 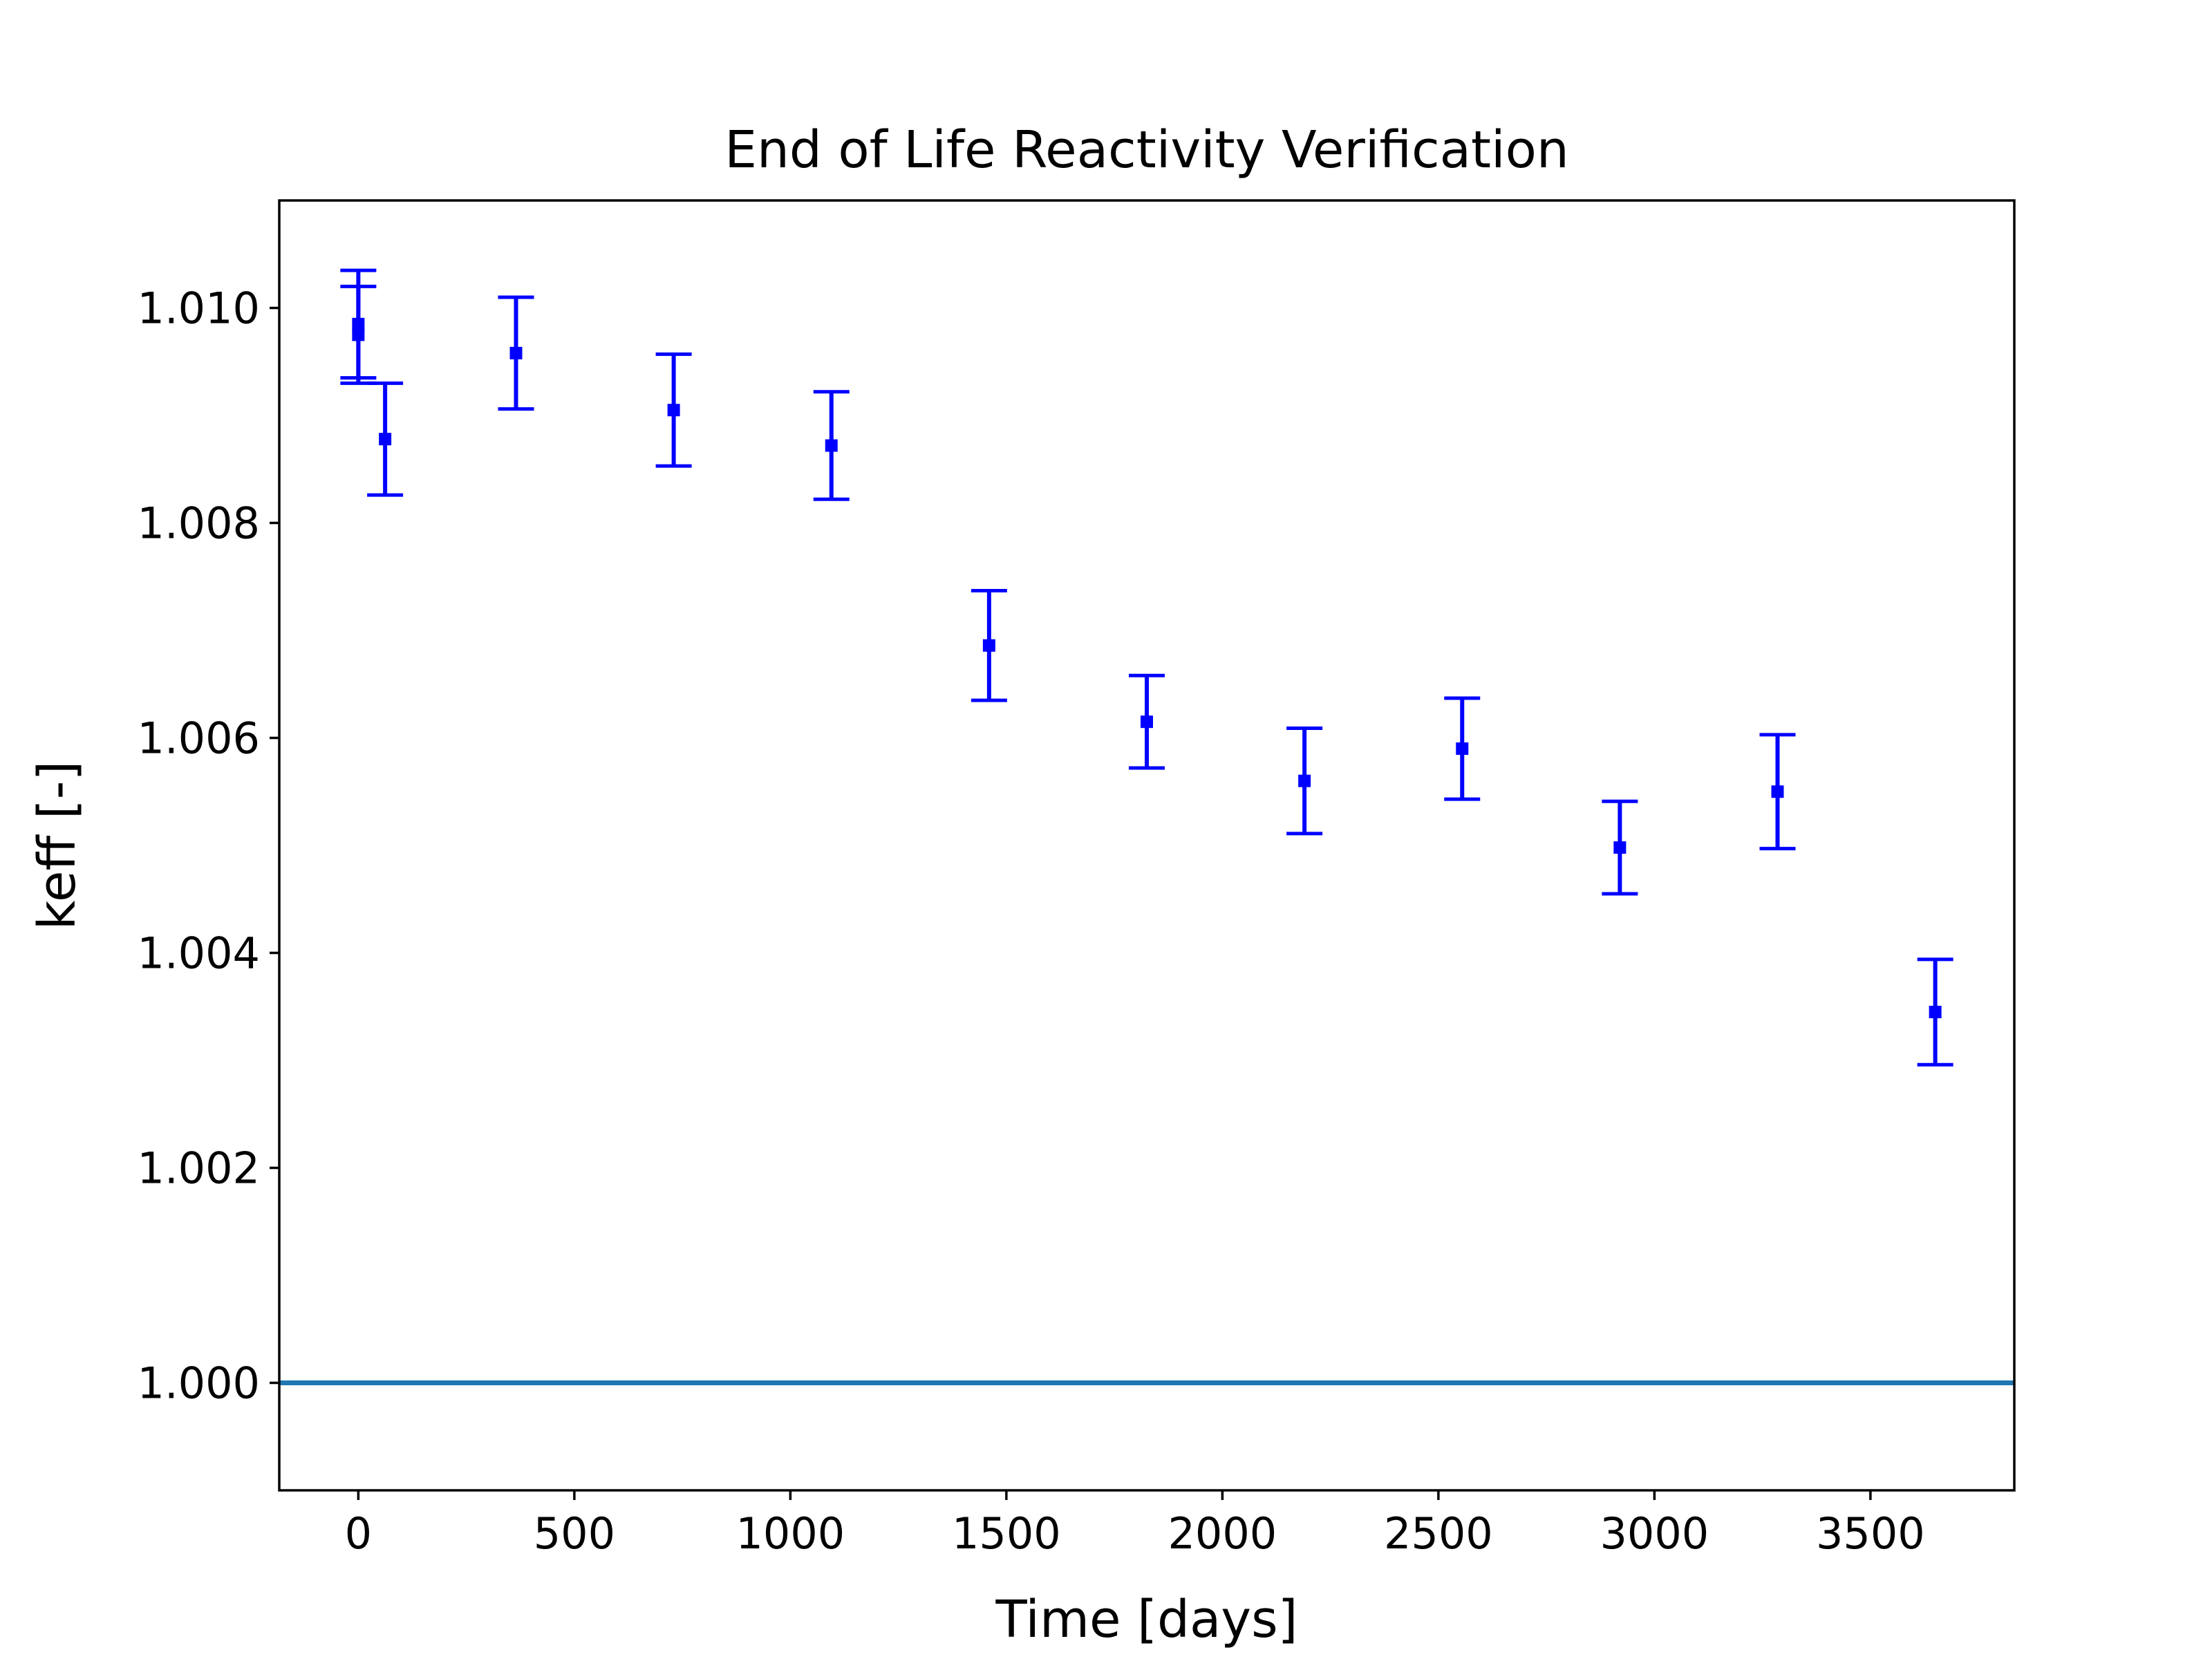 I want to click on x-axis-label: Time [days], so click(x=1146, y=1619).